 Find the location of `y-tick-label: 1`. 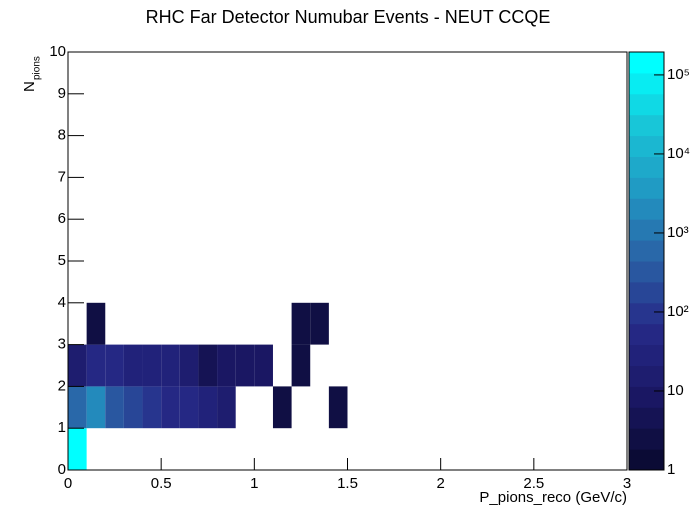

y-tick-label: 1 is located at coordinates (62, 427).